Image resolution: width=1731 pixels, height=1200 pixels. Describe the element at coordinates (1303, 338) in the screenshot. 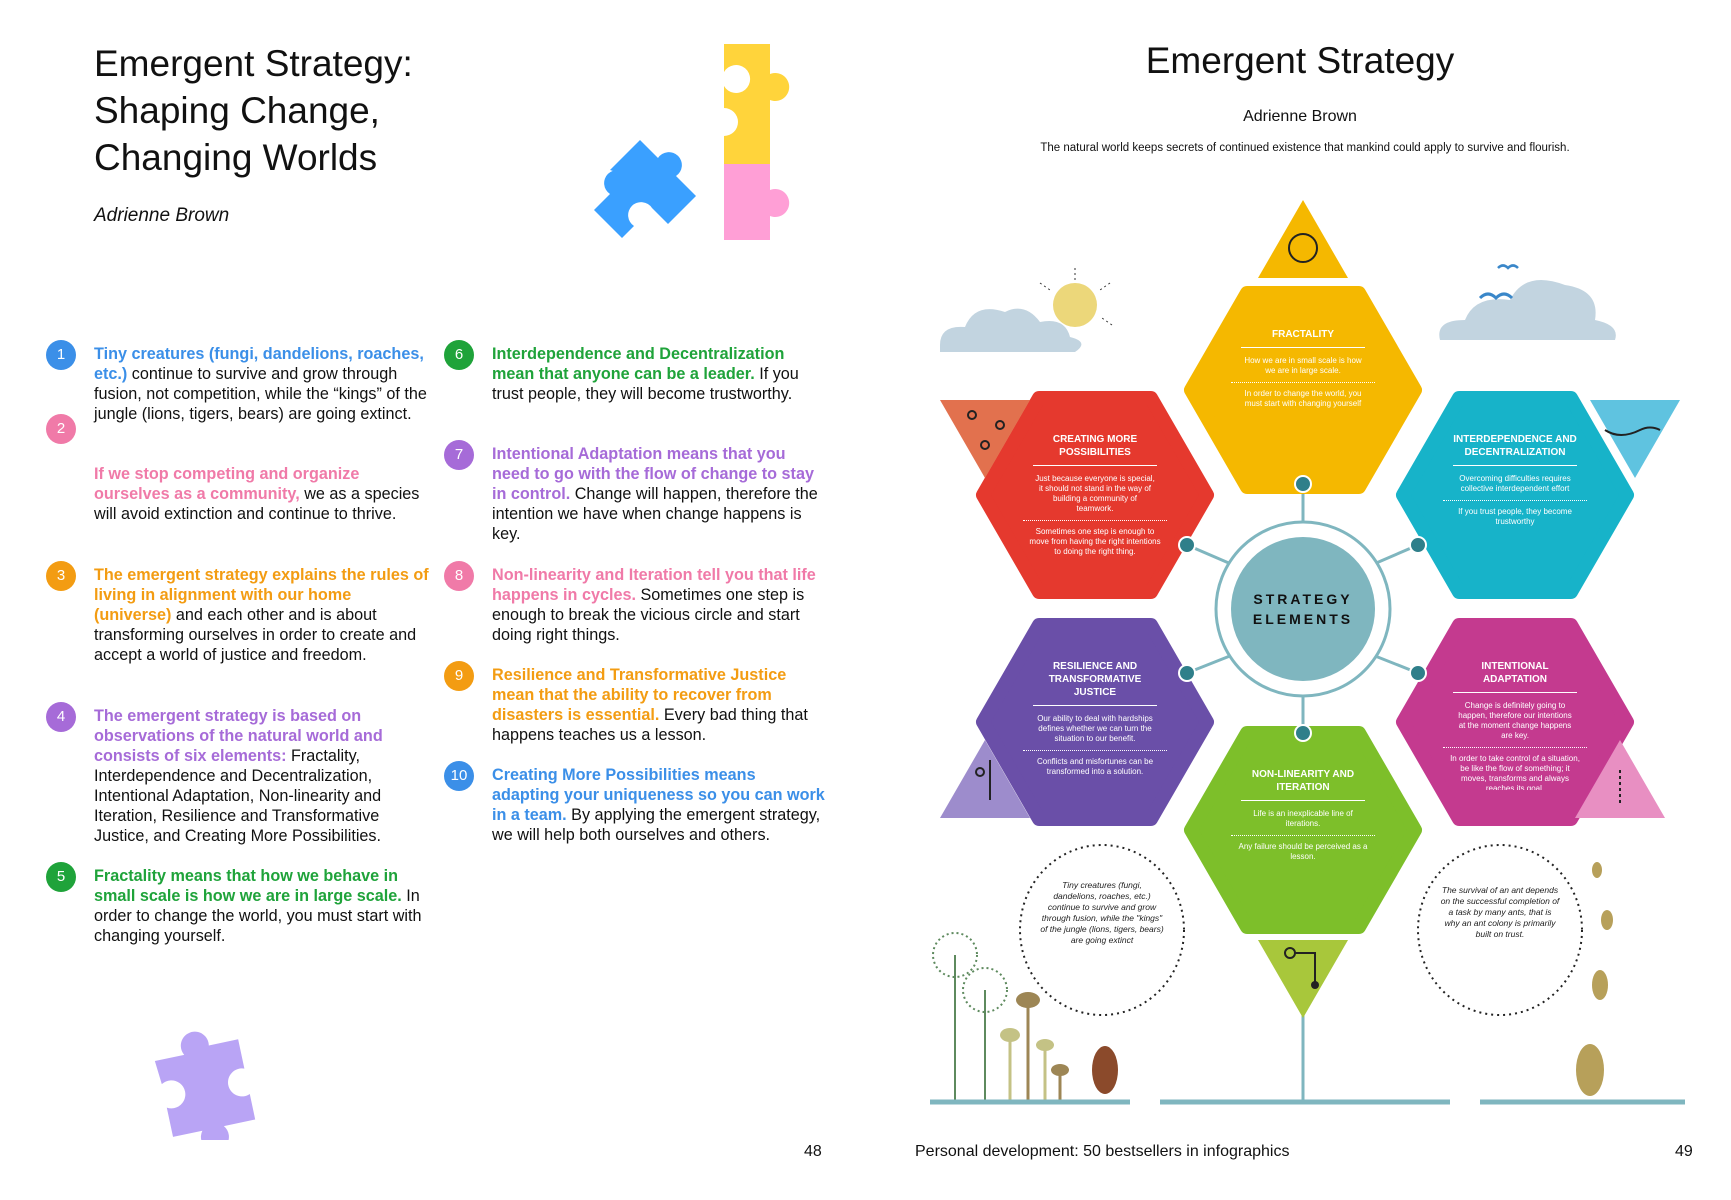

I see `hexagon-title: FRACTALITY` at that location.